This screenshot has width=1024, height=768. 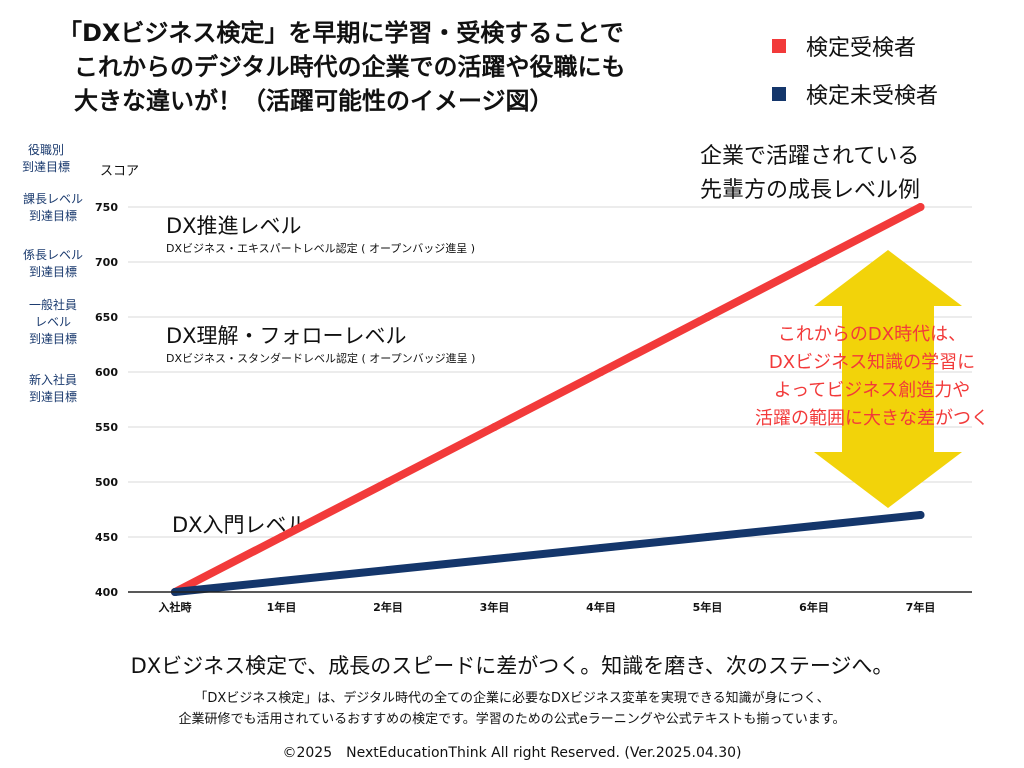 I want to click on arrow-text-line: 活躍の範囲に大きな差がつく, so click(x=872, y=418).